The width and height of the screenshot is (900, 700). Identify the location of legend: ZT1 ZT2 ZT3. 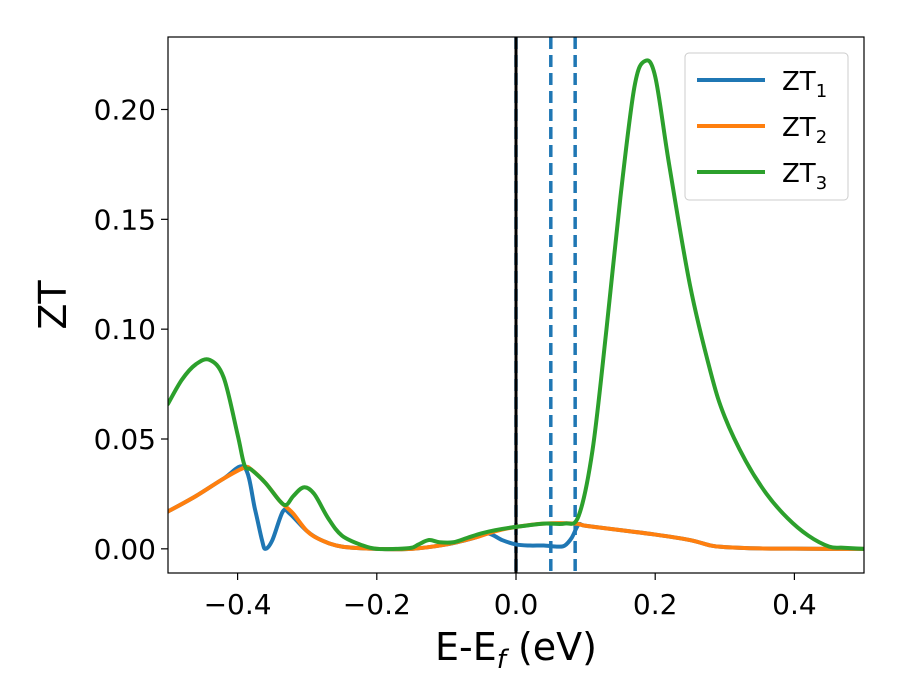
(766, 126).